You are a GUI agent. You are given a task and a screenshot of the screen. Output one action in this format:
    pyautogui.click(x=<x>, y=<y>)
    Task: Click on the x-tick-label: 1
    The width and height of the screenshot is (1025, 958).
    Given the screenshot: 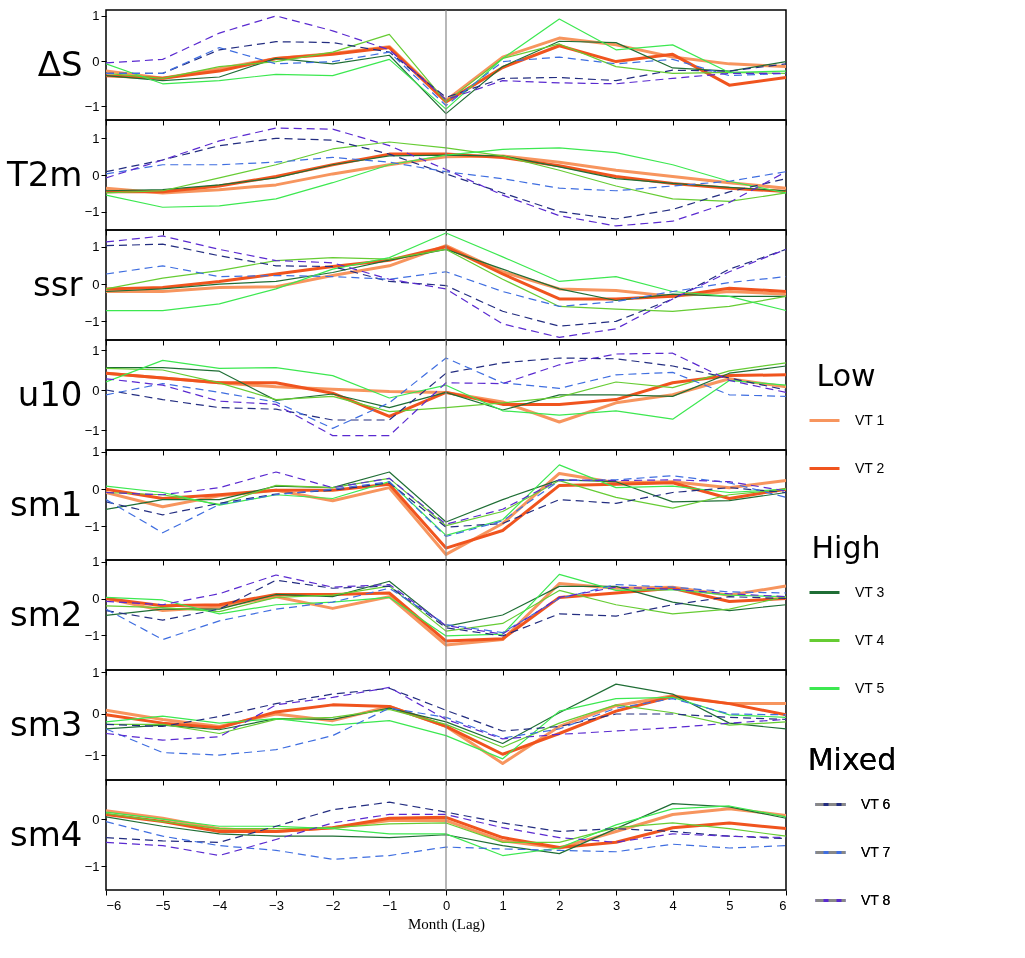 What is the action you would take?
    pyautogui.click(x=503, y=905)
    